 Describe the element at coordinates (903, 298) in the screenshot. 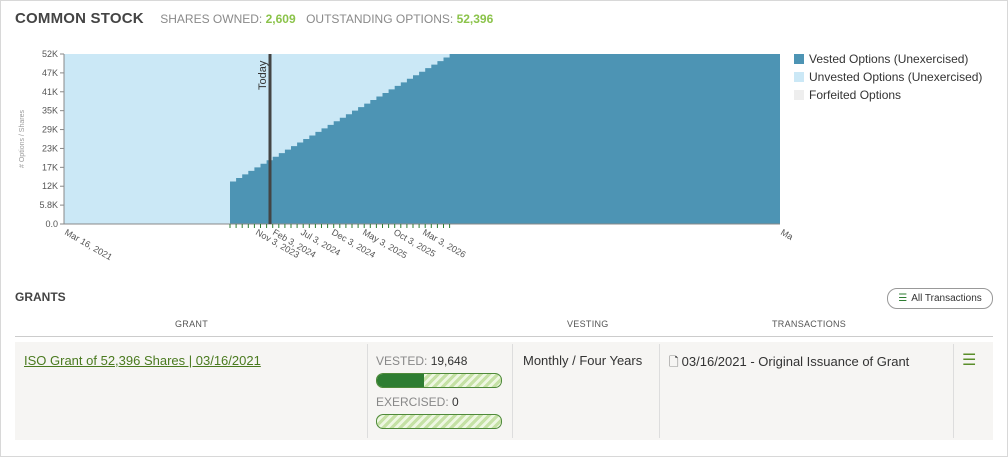

I see `list-icon: ☰` at that location.